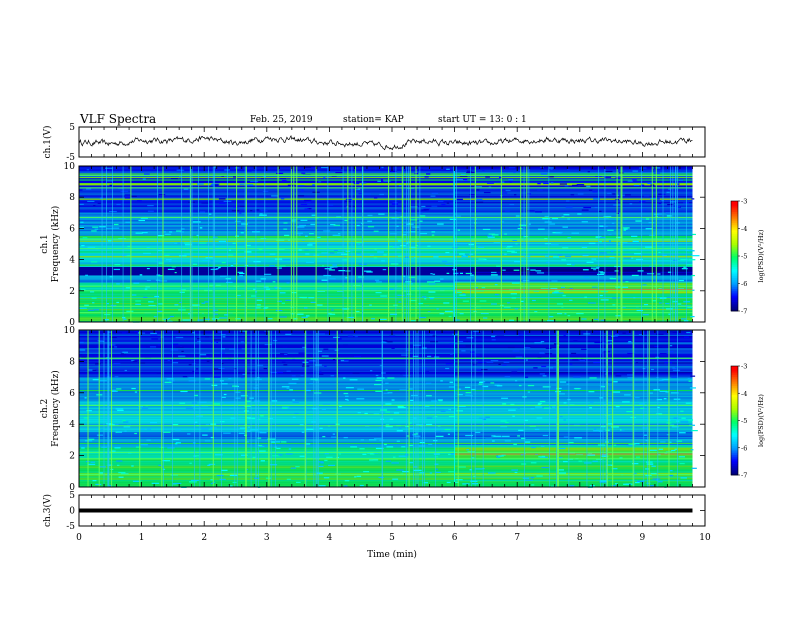 The height and width of the screenshot is (617, 792). I want to click on colorbar-label: log(PSD)(V²/Hz), so click(761, 255).